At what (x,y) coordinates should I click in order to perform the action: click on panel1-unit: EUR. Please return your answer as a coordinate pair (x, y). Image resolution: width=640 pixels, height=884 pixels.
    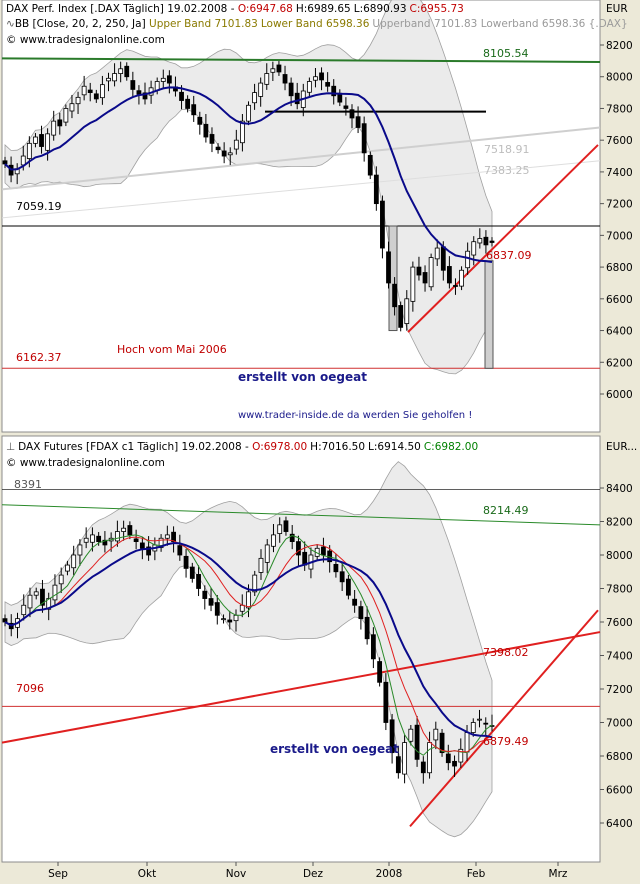
    Looking at the image, I should click on (617, 9).